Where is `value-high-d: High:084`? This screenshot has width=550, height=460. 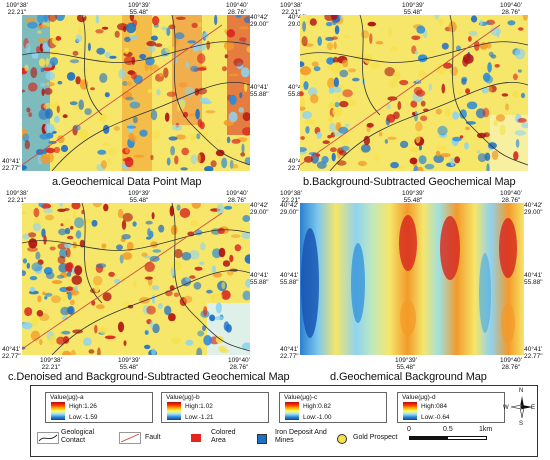
value-high-d: High:084 is located at coordinates (434, 406).